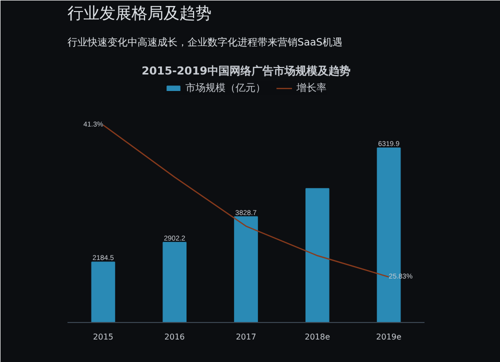  I want to click on legend-label: 市场规模（亿元）, so click(226, 88).